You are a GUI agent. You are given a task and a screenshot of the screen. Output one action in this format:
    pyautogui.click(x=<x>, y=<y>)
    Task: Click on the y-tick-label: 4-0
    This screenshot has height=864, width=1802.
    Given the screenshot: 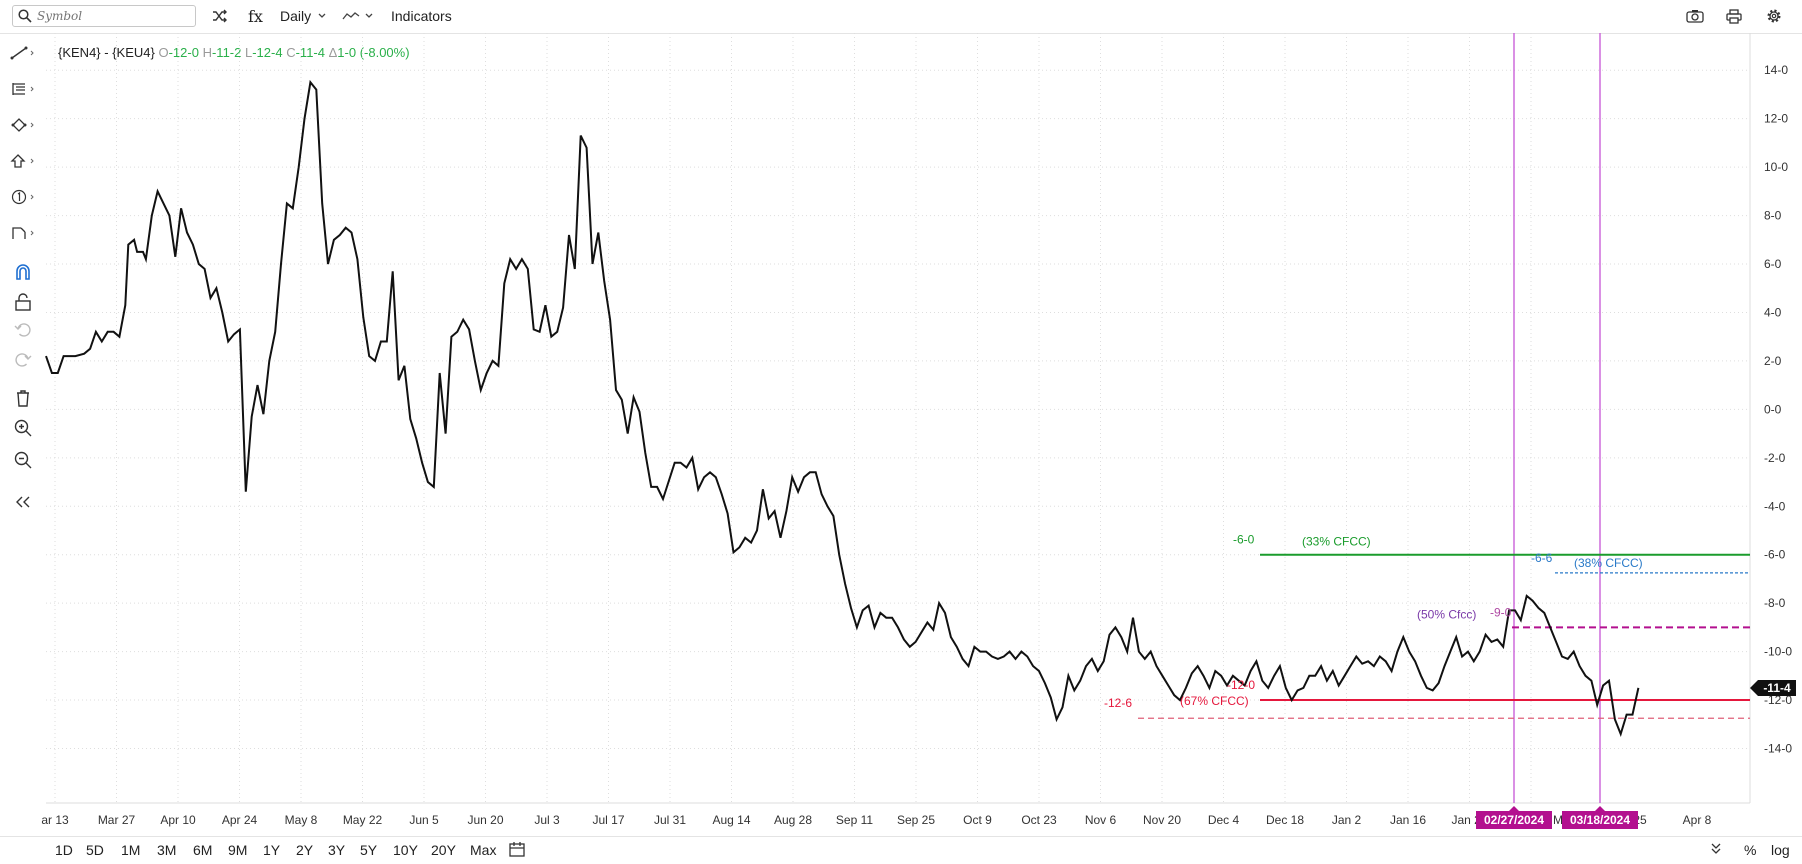 What is the action you would take?
    pyautogui.click(x=1773, y=312)
    